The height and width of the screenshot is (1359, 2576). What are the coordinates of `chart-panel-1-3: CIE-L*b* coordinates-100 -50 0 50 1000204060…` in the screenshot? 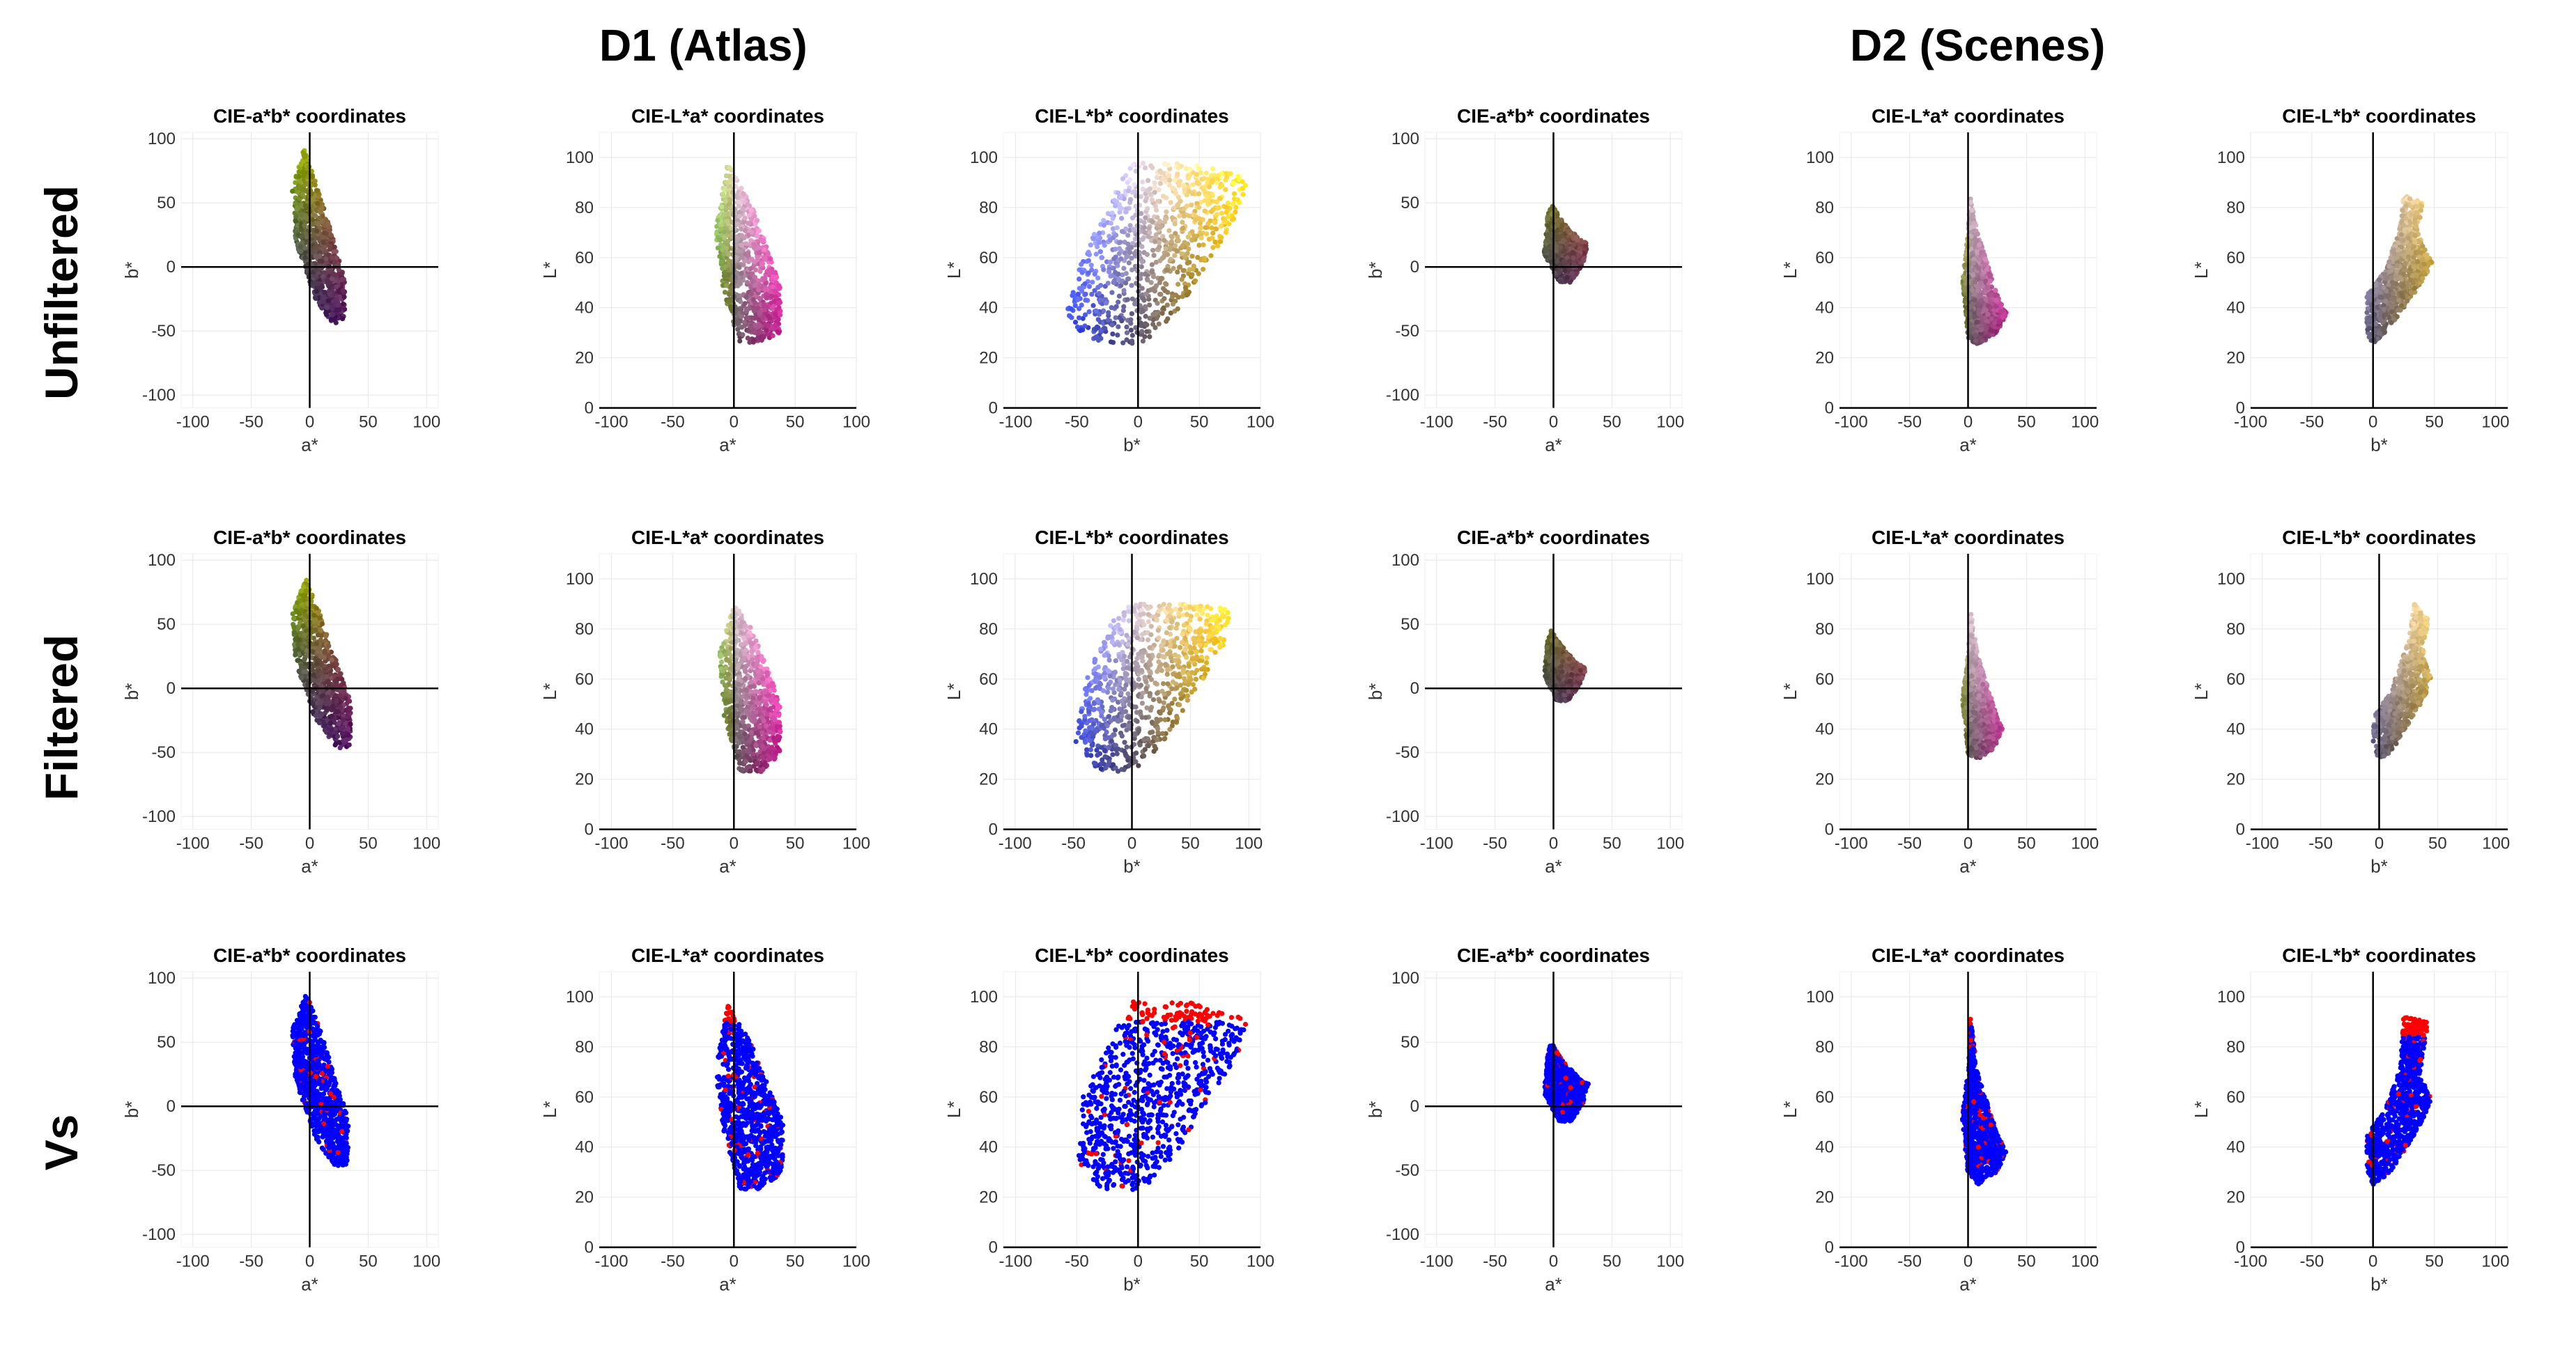 It's located at (1108, 280).